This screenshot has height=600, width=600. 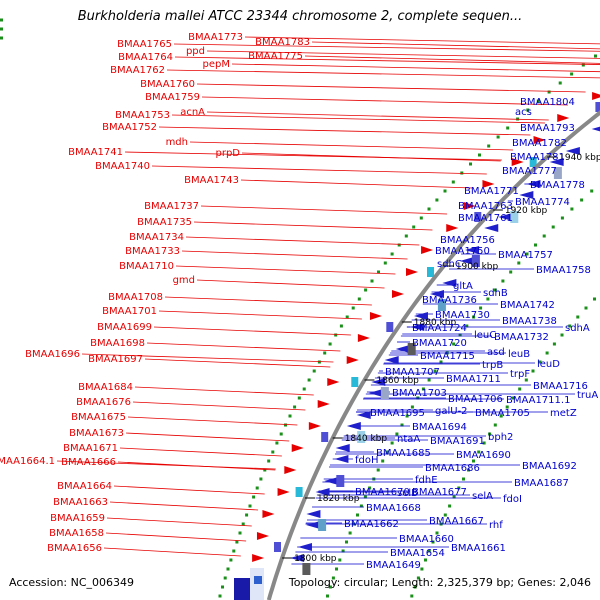 I want to click on gene-label-left: BMAA1734, so click(x=156, y=237).